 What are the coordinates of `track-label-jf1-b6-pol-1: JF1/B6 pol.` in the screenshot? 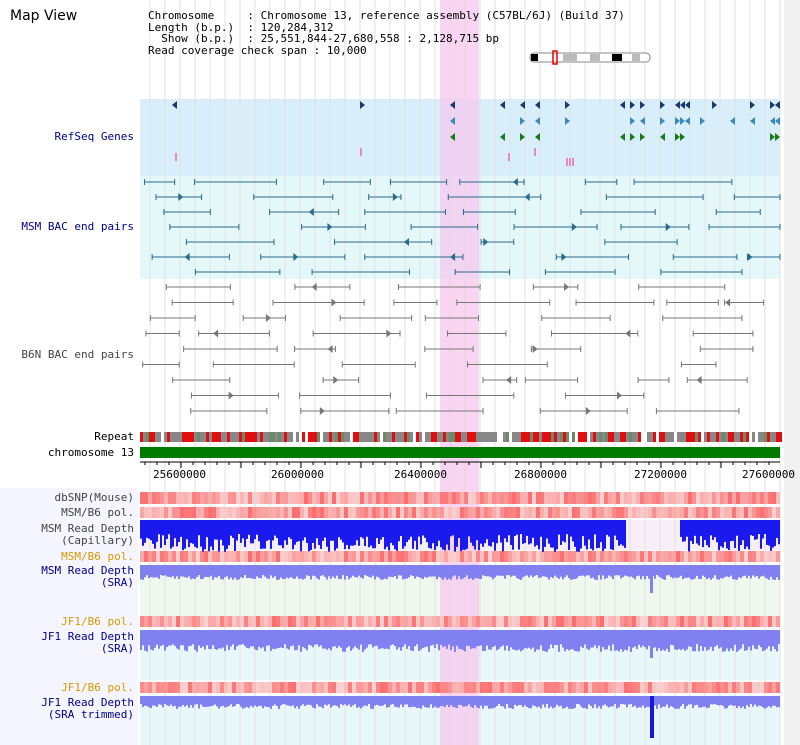 It's located at (97, 621).